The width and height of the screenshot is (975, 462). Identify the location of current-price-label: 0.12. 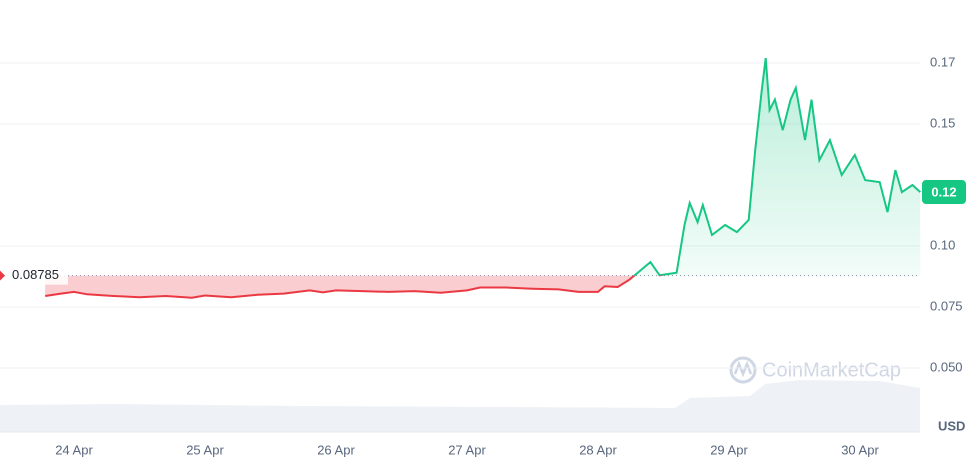
(943, 191).